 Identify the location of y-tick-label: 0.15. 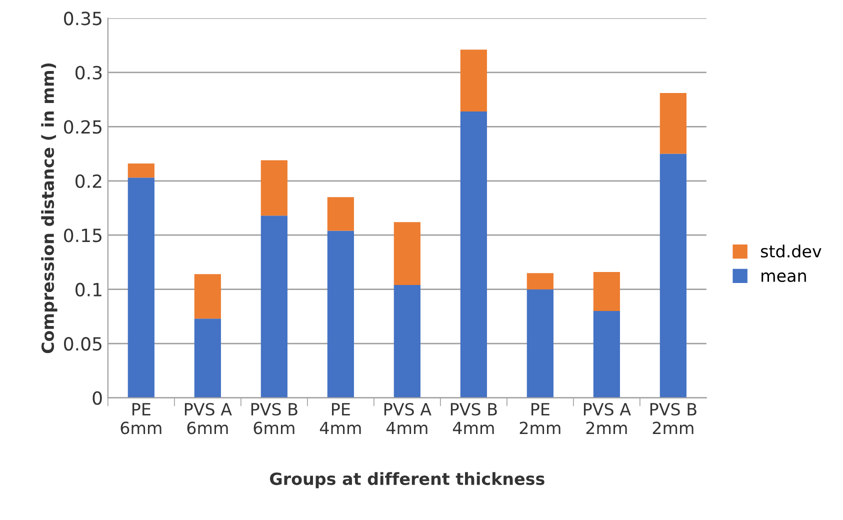
(83, 235).